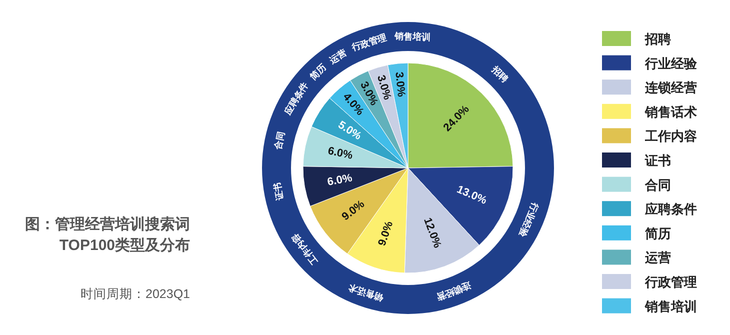  I want to click on legend-label: 招聘, so click(657, 39).